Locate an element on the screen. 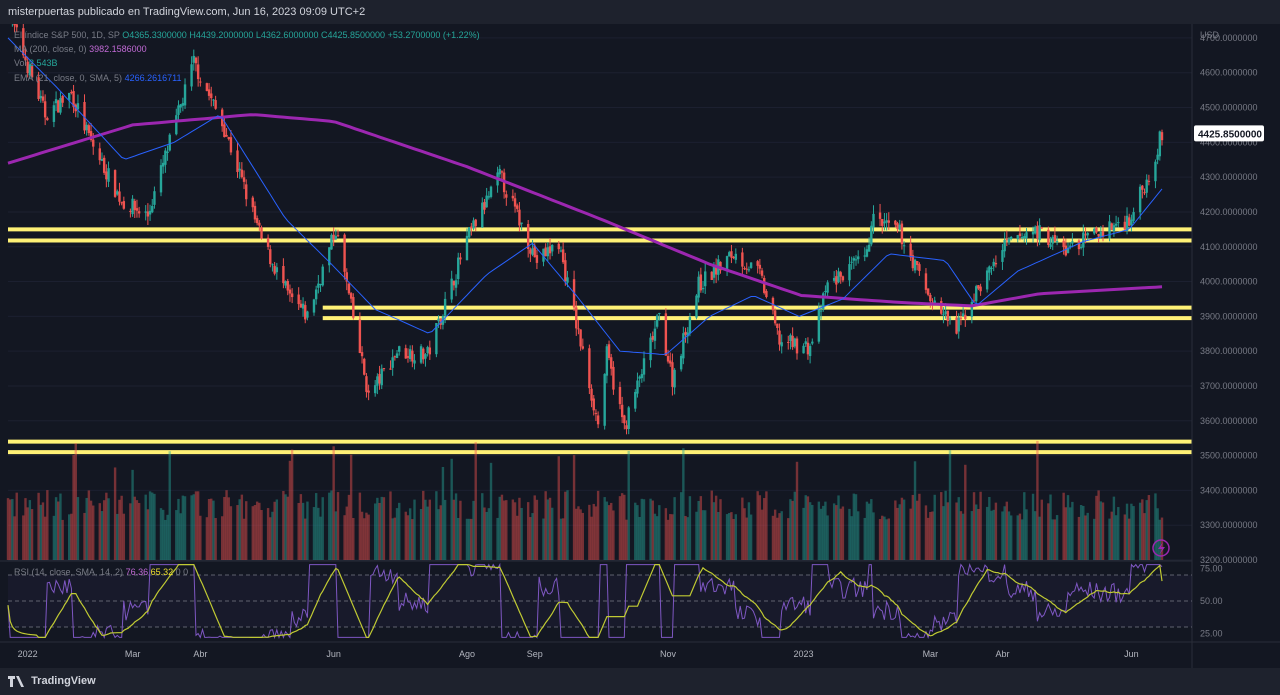 The width and height of the screenshot is (1280, 695). time-tick-label: Jun is located at coordinates (333, 654).